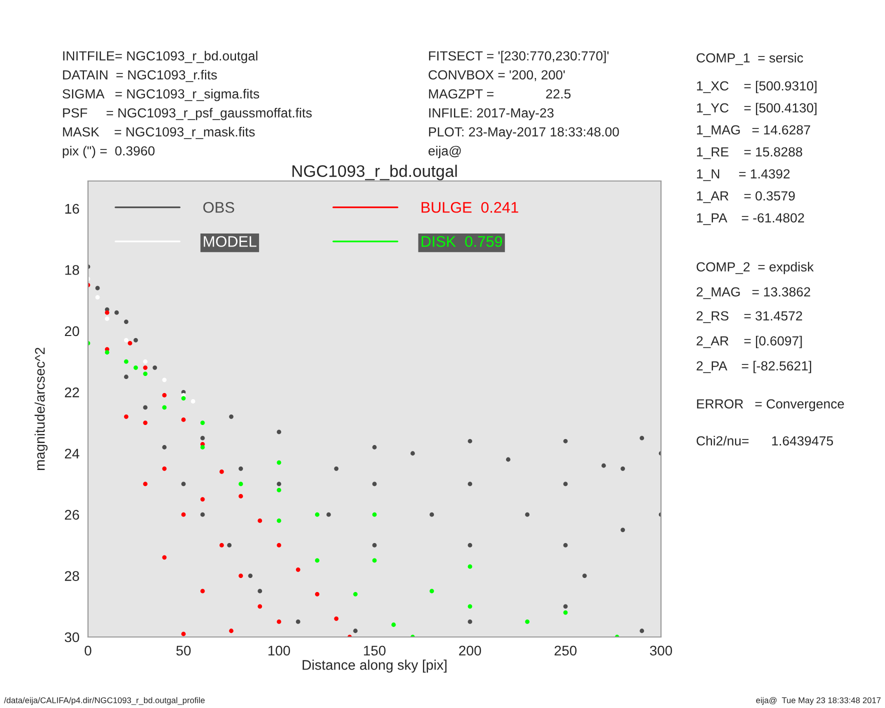 The height and width of the screenshot is (708, 885). I want to click on text: 2_MAG = 13.3862, so click(753, 293).